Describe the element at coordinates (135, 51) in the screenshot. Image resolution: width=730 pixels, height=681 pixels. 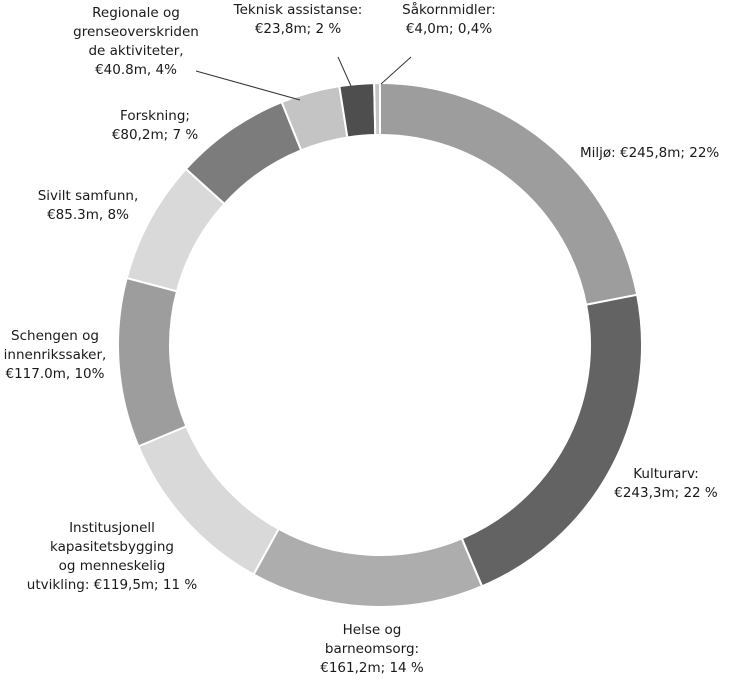
I see `slice-label-line: de aktiviteter,` at that location.